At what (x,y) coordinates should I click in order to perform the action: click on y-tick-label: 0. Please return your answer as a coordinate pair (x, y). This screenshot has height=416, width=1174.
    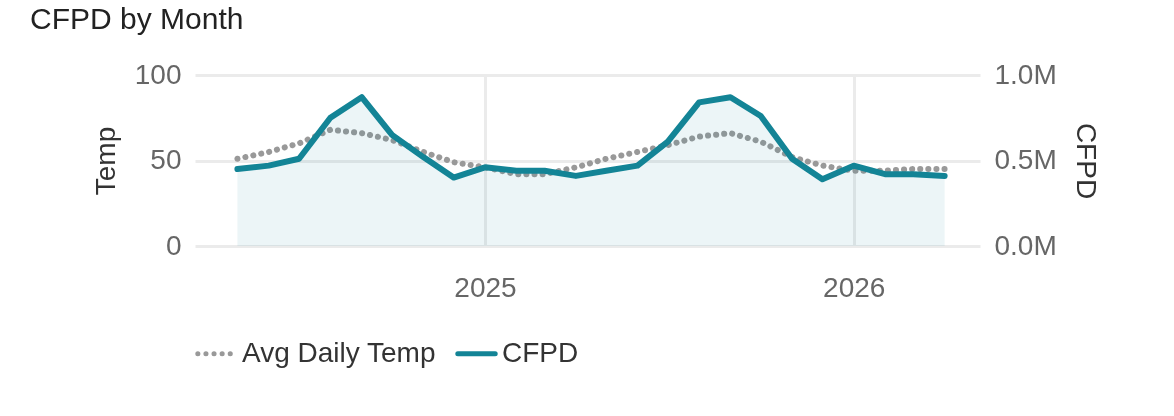
    Looking at the image, I should click on (173, 245).